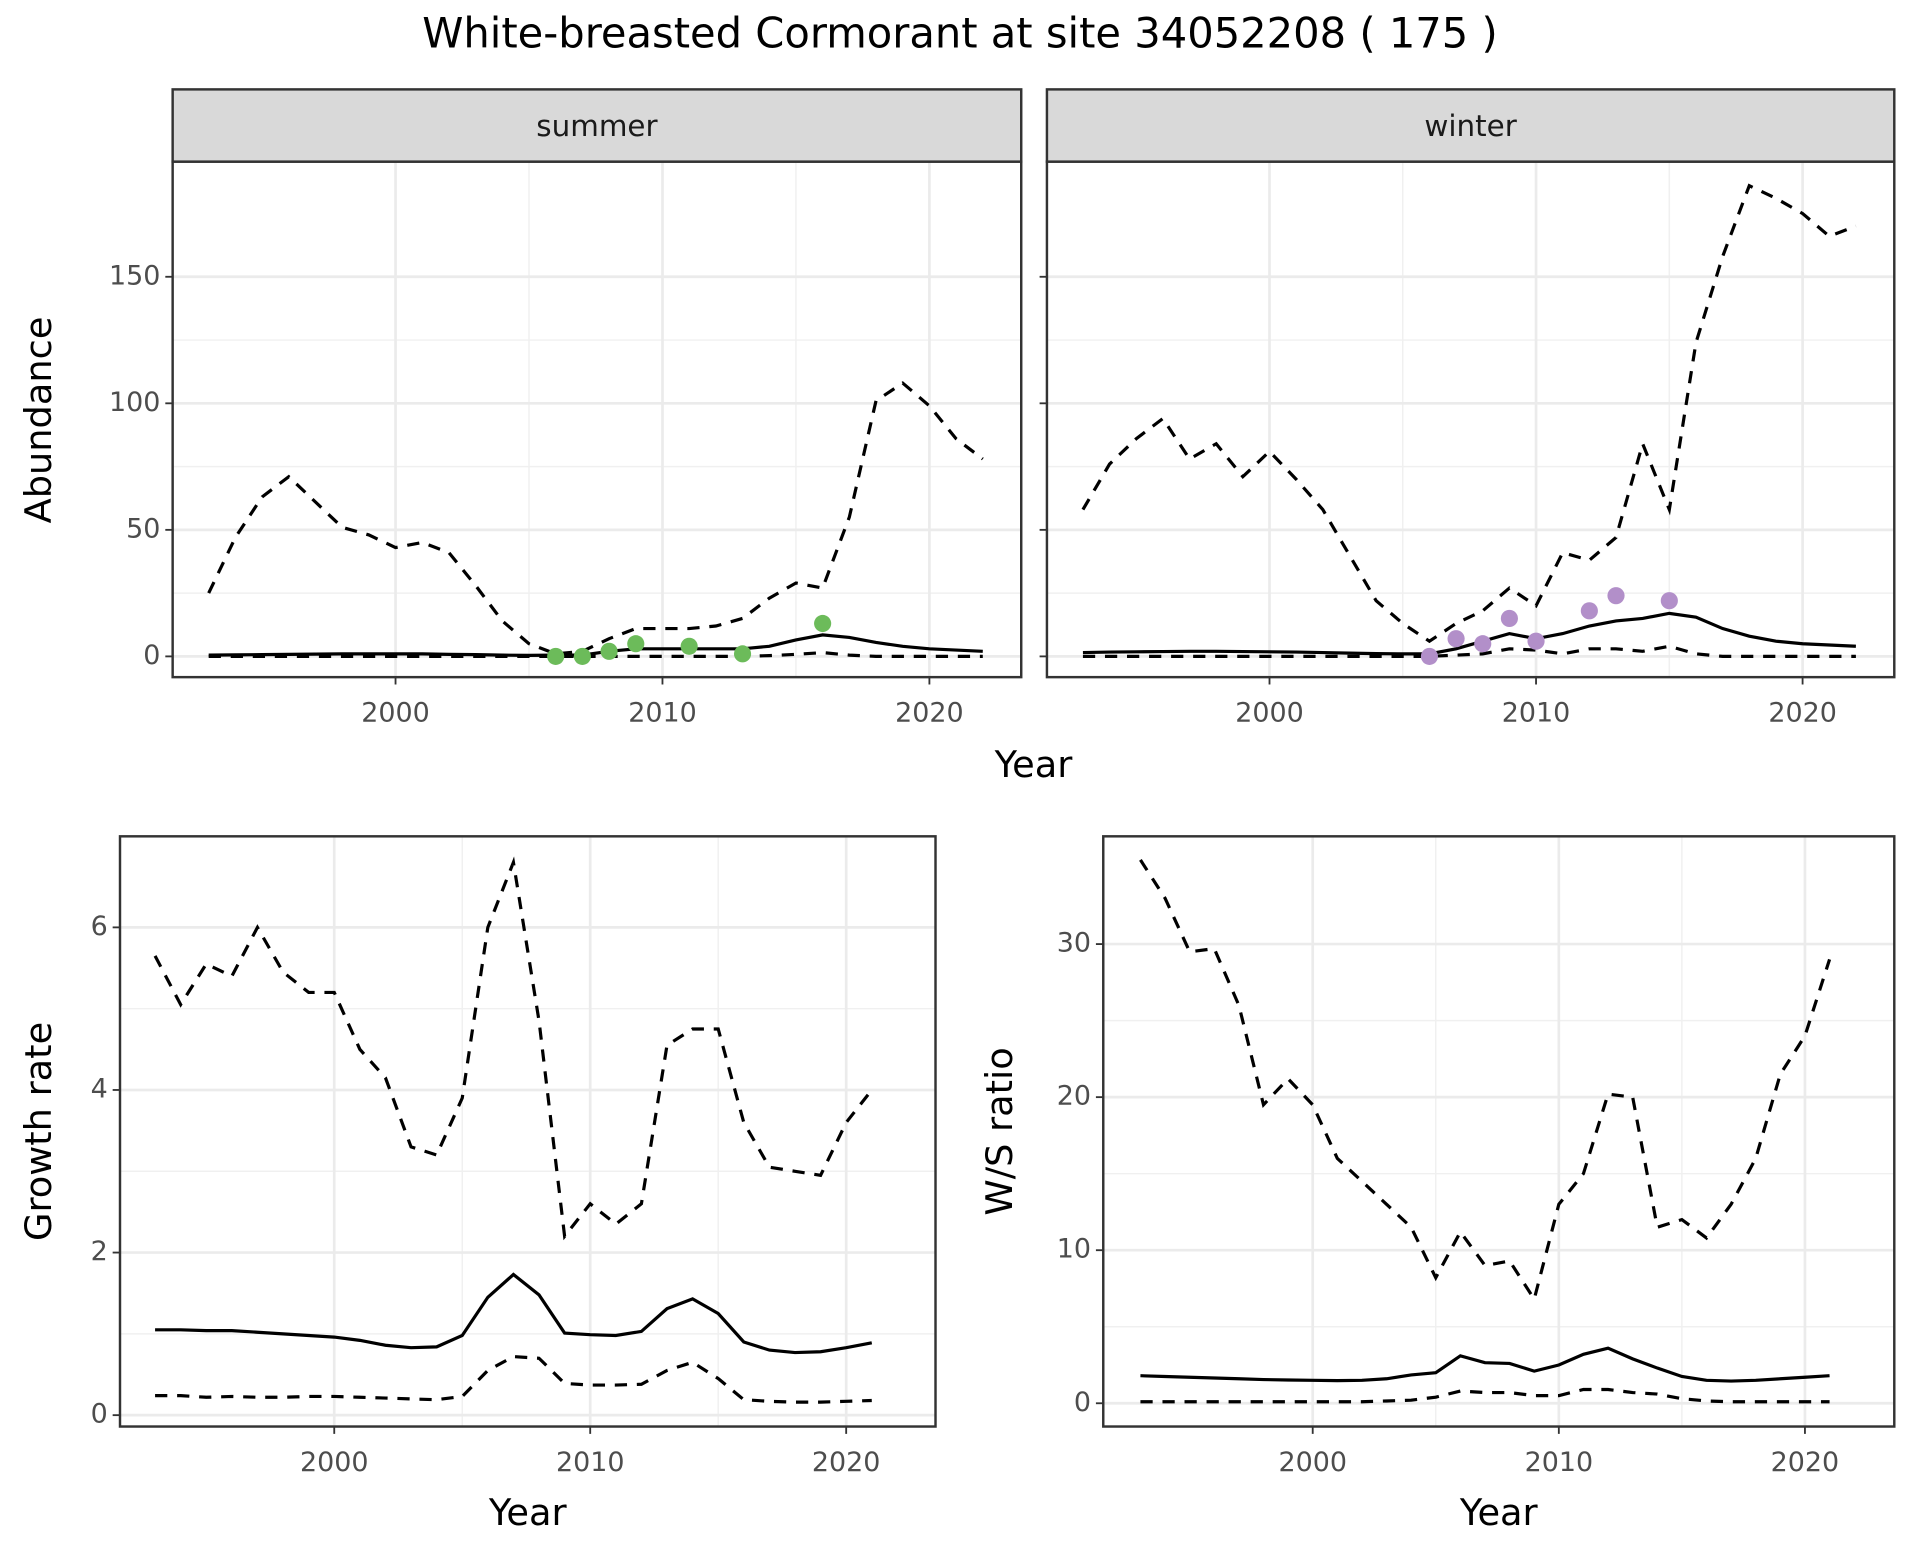 The image size is (1920, 1560). I want to click on strip-label: summer, so click(597, 126).